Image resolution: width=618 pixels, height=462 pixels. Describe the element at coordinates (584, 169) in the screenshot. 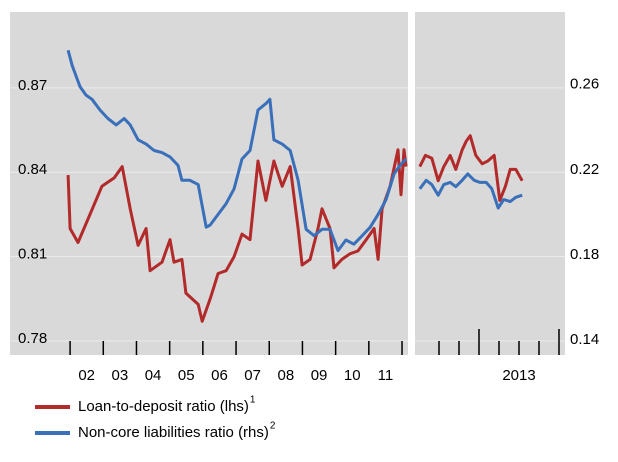

I see `y2-tick-label: 0.22` at that location.